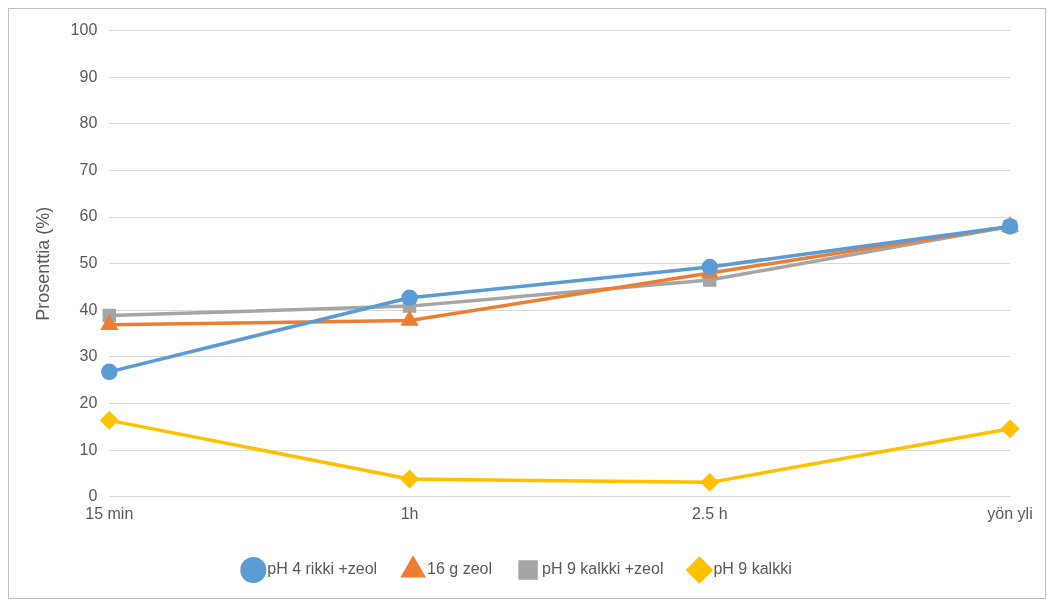 Image resolution: width=1054 pixels, height=607 pixels. Describe the element at coordinates (88, 216) in the screenshot. I see `y-tick-label: 60` at that location.